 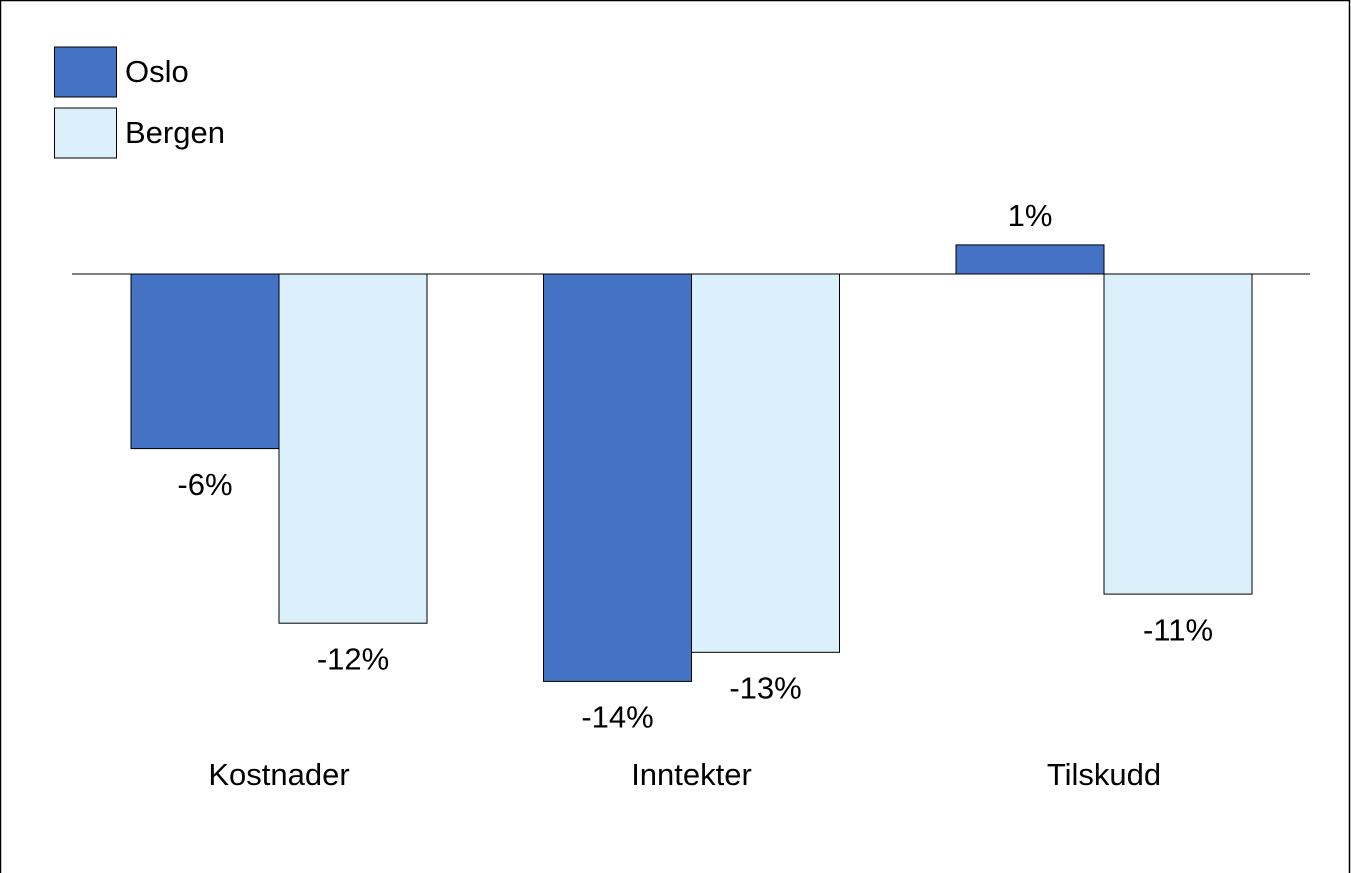 I want to click on value-label: -12%, so click(x=353, y=658).